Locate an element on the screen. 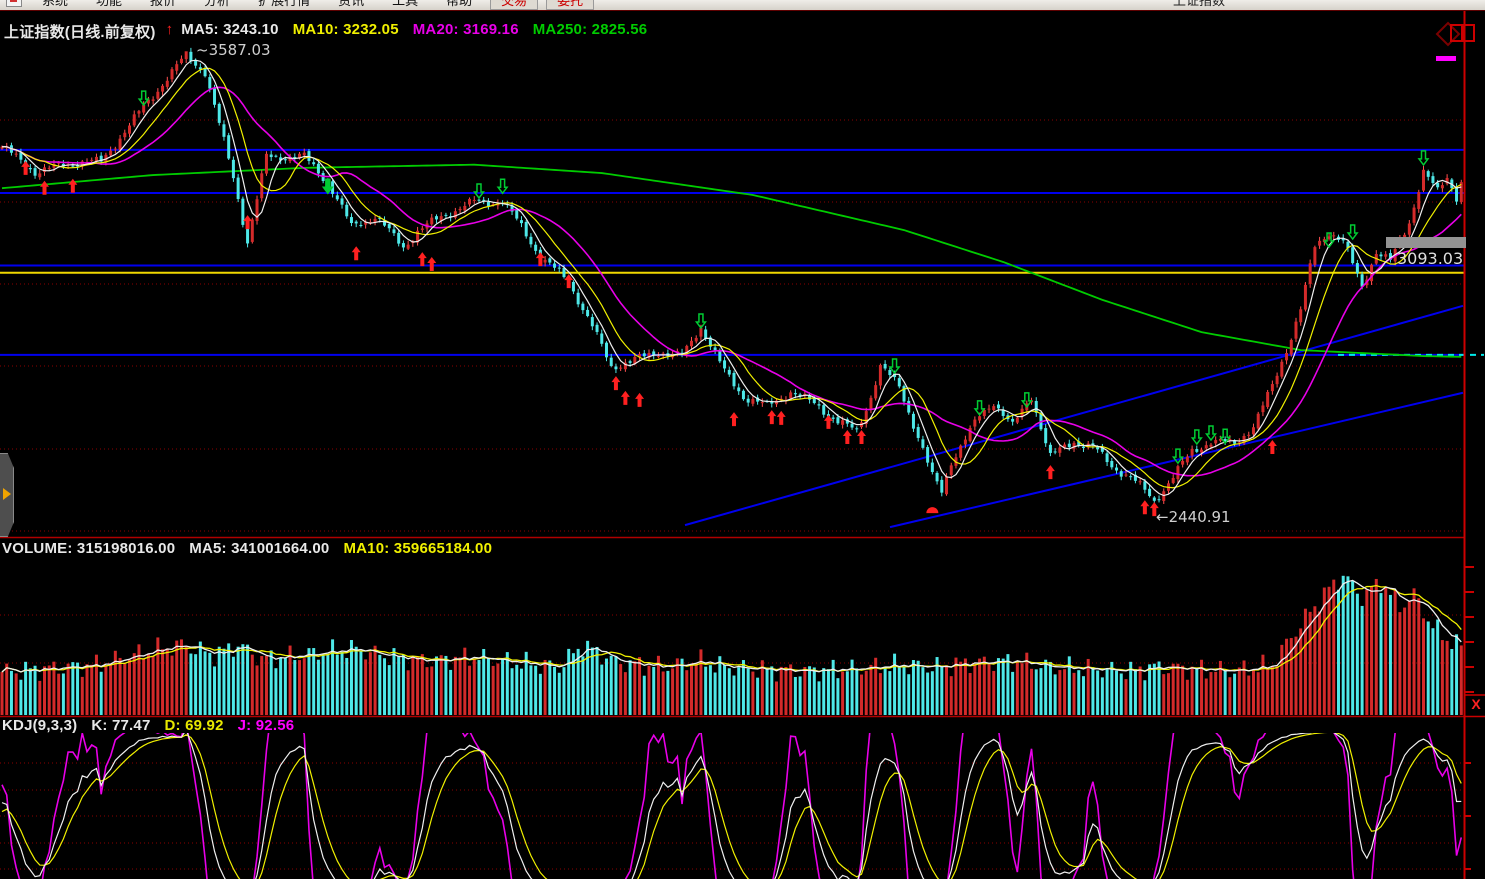  ma5-value: MA5: 3243.10 is located at coordinates (230, 29).